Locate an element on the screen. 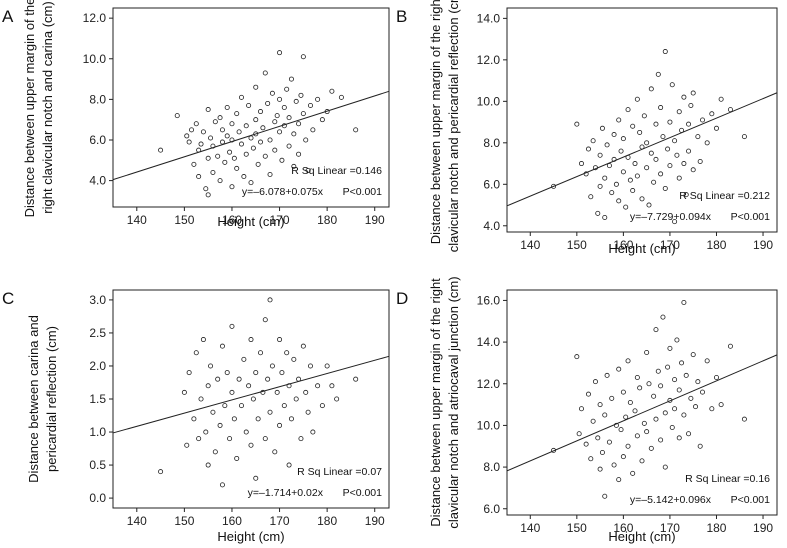 Image resolution: width=787 pixels, height=548 pixels. x-tick-label: 150 is located at coordinates (184, 521).